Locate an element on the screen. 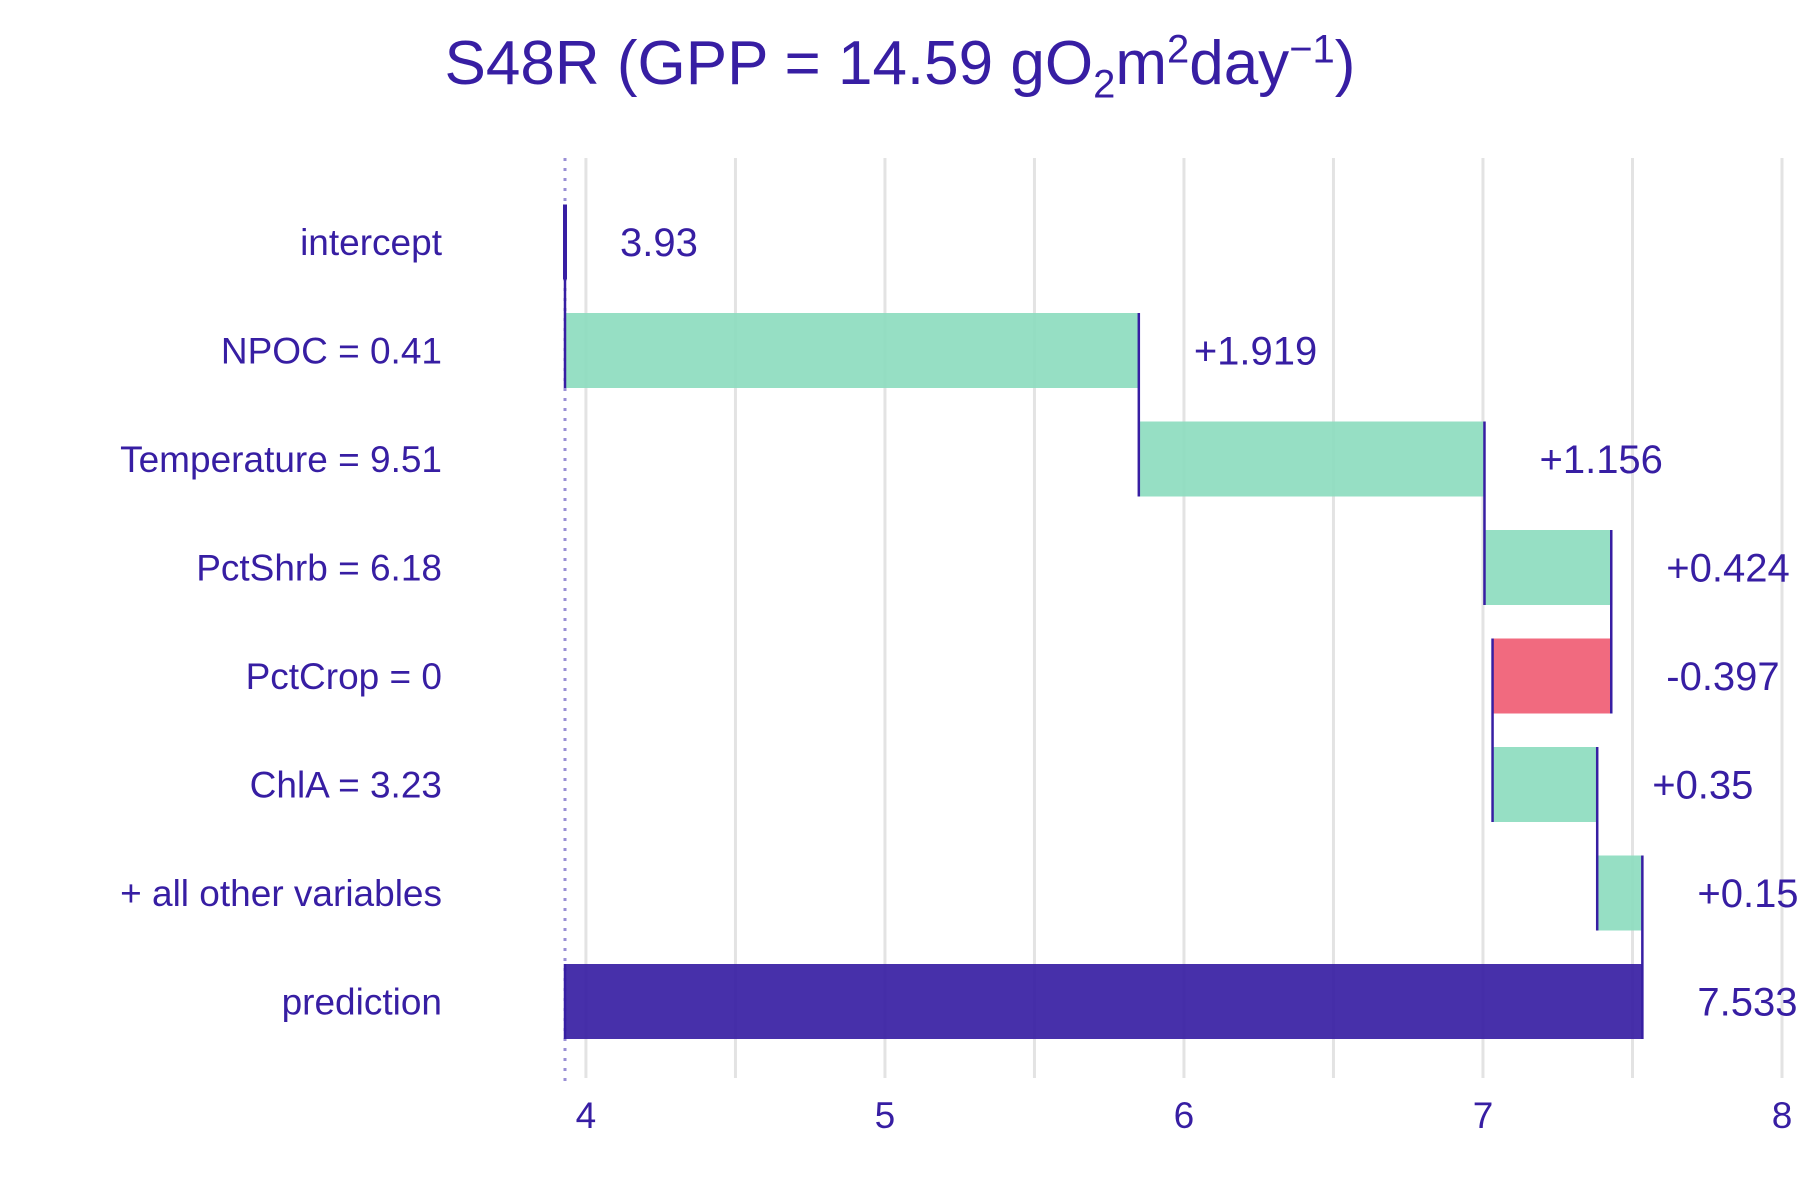 The height and width of the screenshot is (1200, 1800). category-label: ChlA = 3.23 is located at coordinates (346, 785).